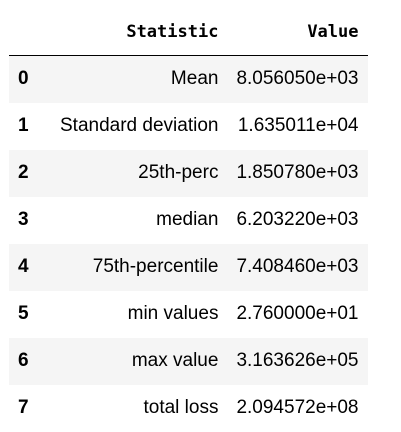  Describe the element at coordinates (23, 407) in the screenshot. I see `row-index: 7` at that location.